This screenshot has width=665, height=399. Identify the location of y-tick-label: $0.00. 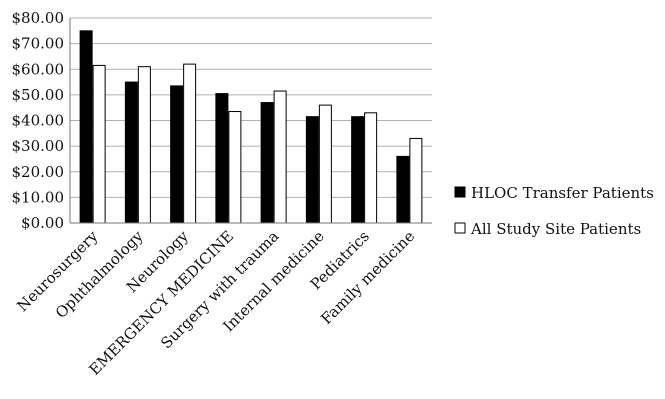
(42, 223).